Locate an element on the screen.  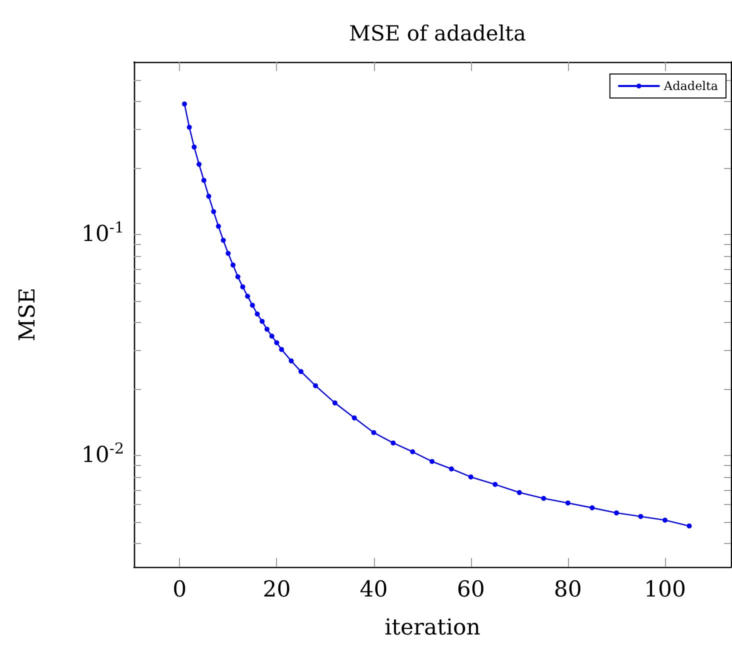
x-tick-label: 40 is located at coordinates (374, 590).